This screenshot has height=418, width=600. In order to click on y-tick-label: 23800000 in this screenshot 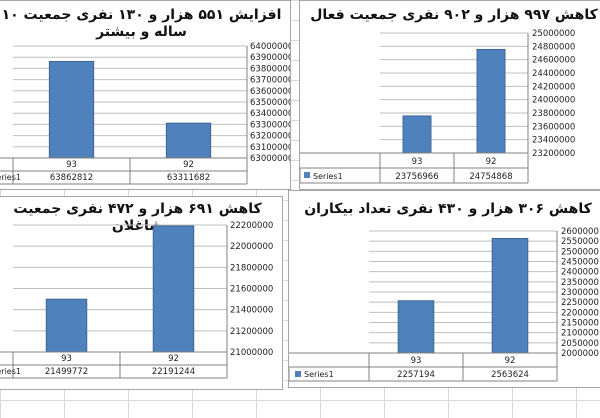, I will do `click(553, 114)`.